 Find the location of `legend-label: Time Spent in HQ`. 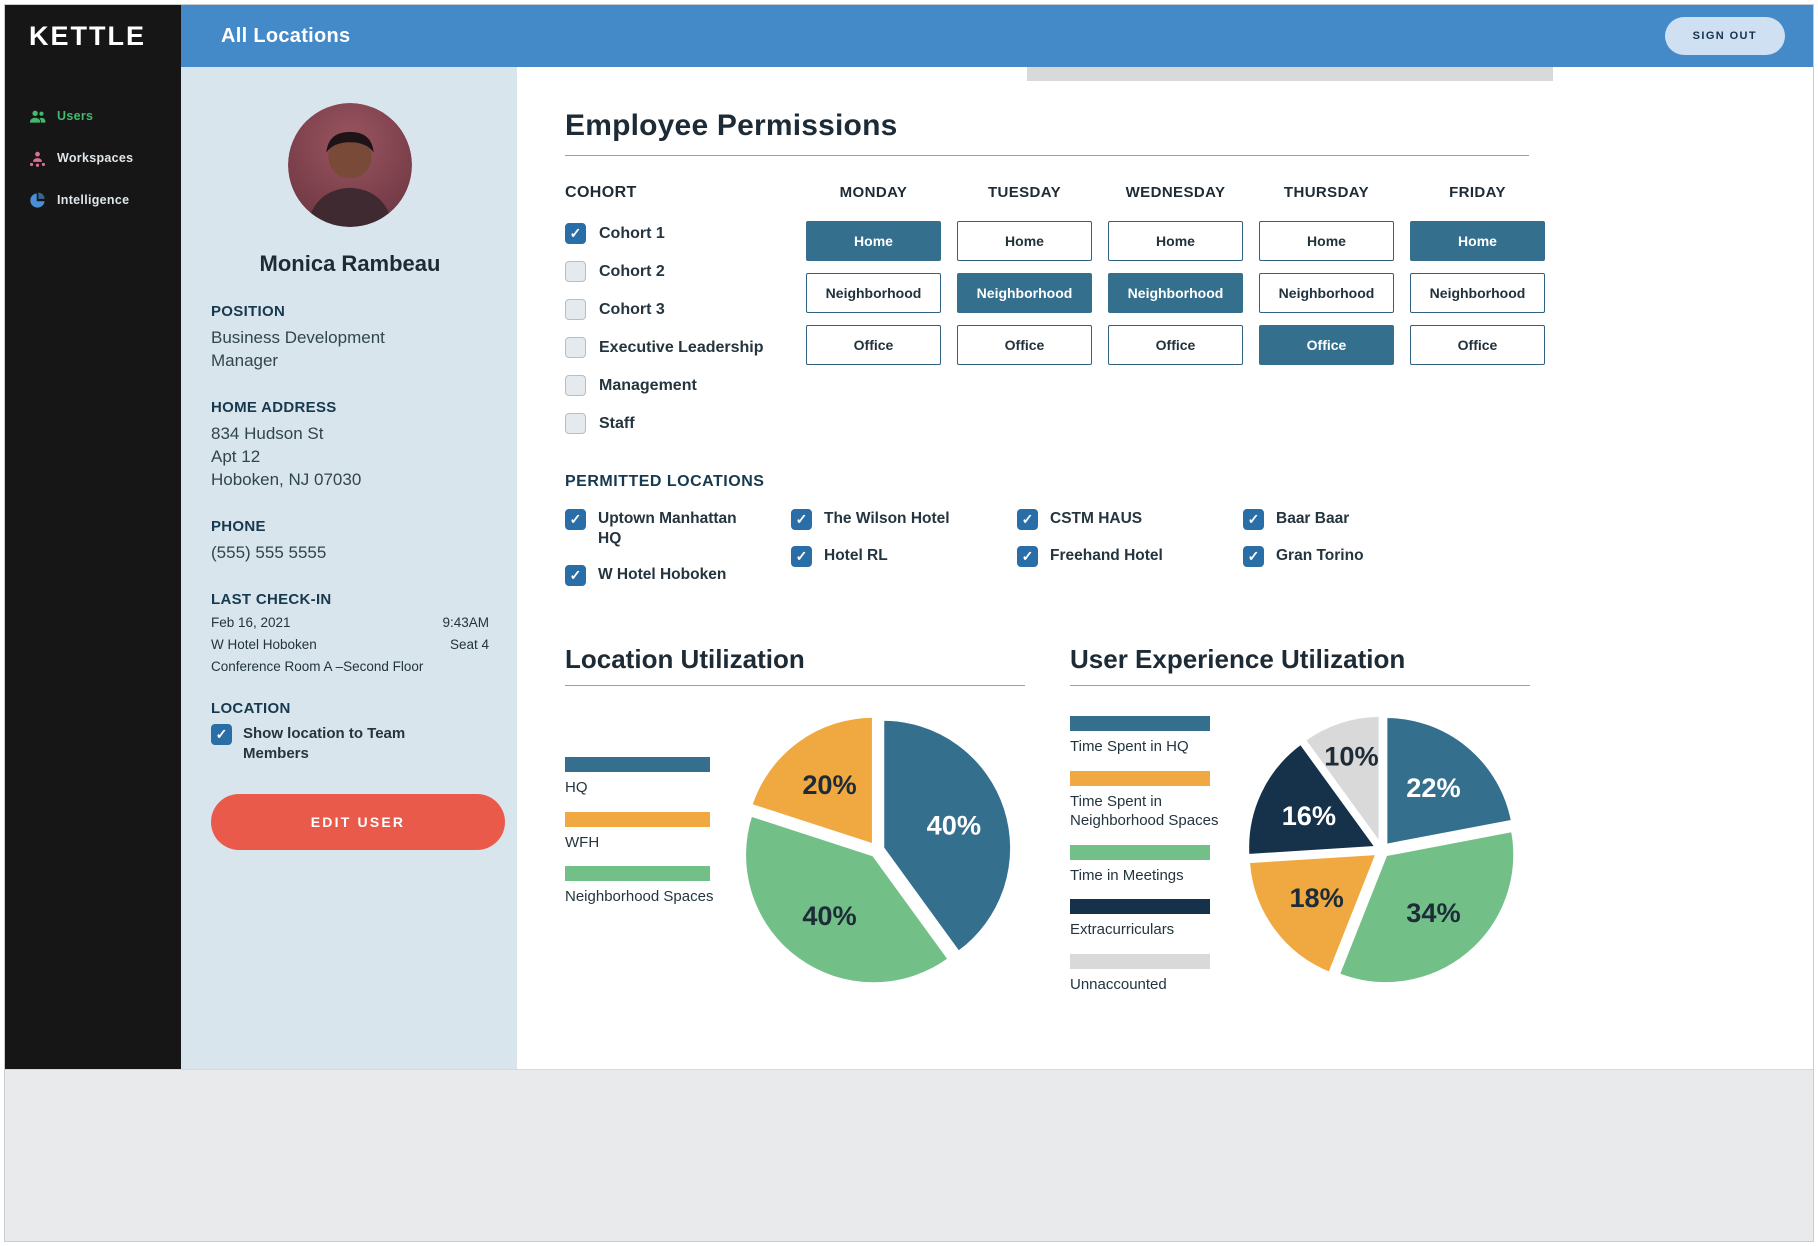

legend-label: Time Spent in HQ is located at coordinates (1129, 747).